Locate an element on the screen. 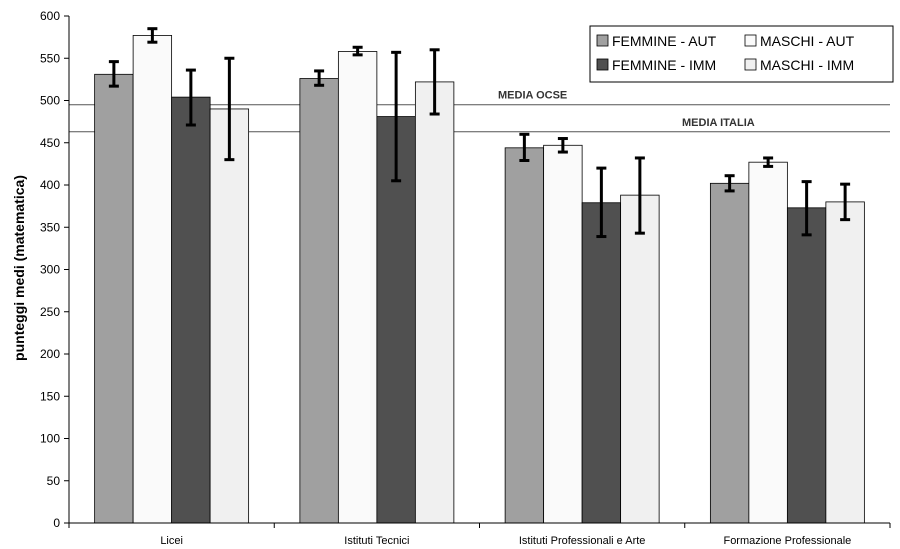  legend-label: FEMMINE - AUT is located at coordinates (664, 41).